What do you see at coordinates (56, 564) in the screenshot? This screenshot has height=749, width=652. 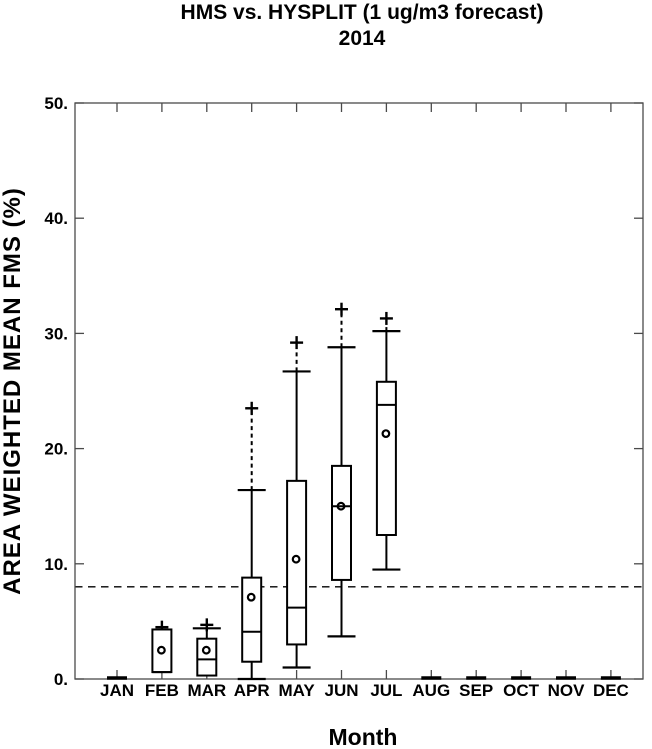 I see `y-tick-label: 10.` at bounding box center [56, 564].